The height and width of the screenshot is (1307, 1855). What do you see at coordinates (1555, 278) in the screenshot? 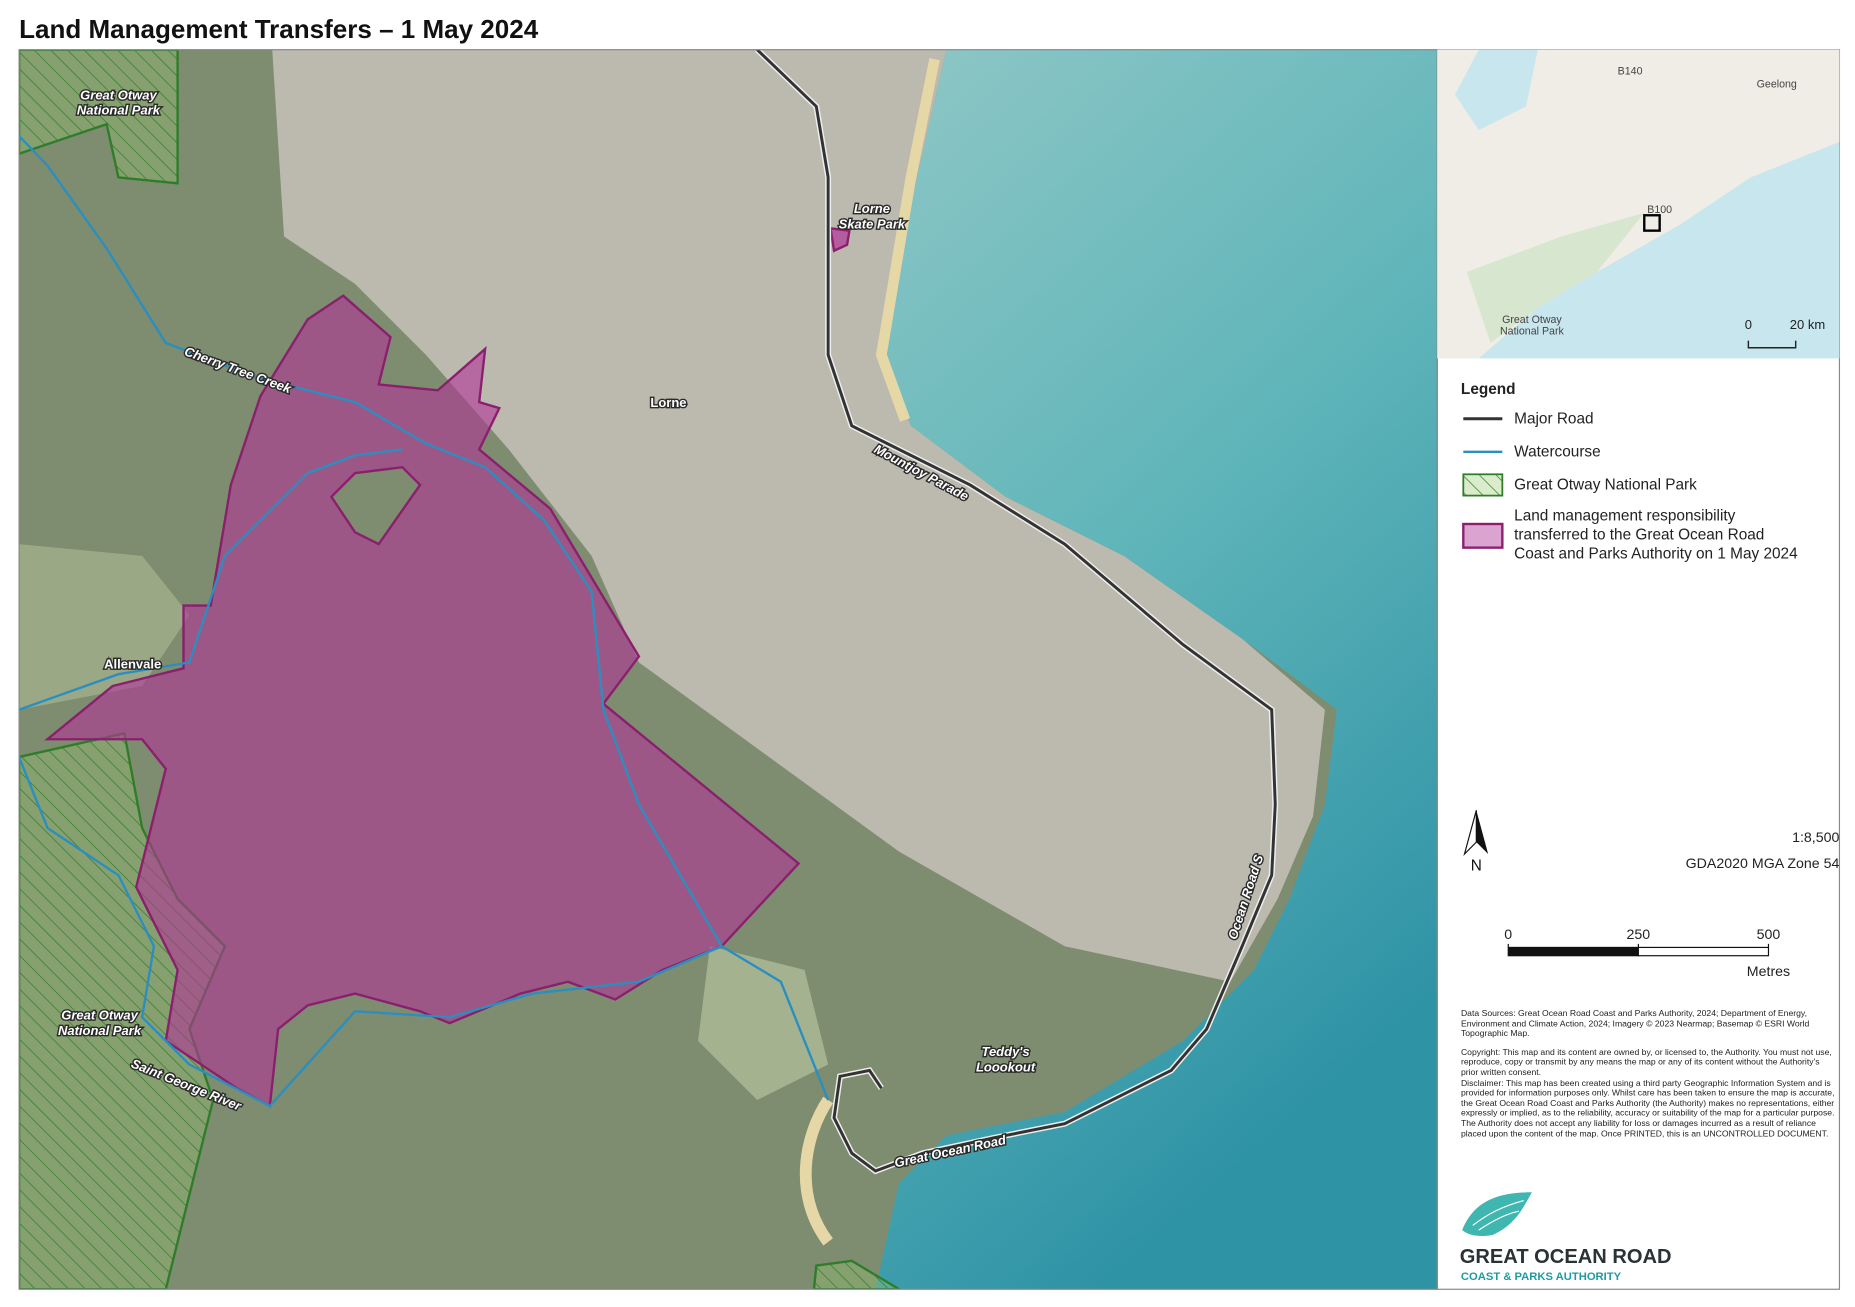
I see `inset-park` at bounding box center [1555, 278].